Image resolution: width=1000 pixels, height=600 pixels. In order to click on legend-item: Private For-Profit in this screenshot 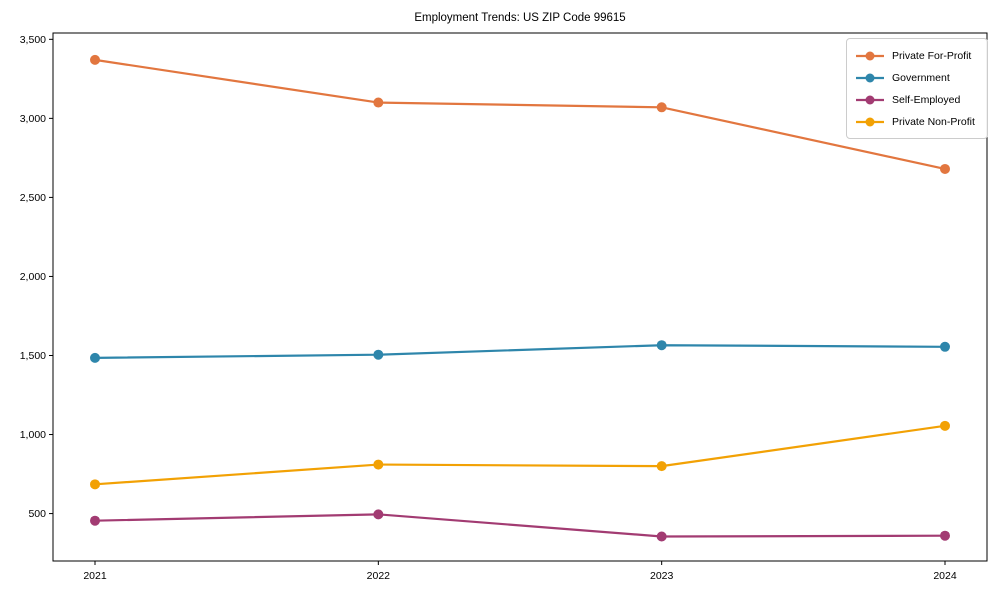, I will do `click(917, 55)`.